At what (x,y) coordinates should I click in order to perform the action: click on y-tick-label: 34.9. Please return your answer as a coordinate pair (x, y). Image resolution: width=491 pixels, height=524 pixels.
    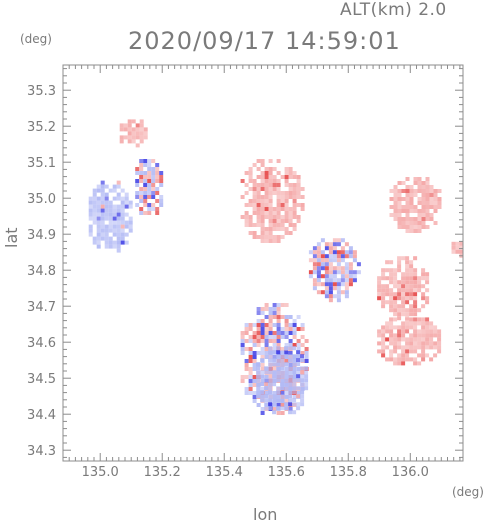
    Looking at the image, I should click on (41, 235).